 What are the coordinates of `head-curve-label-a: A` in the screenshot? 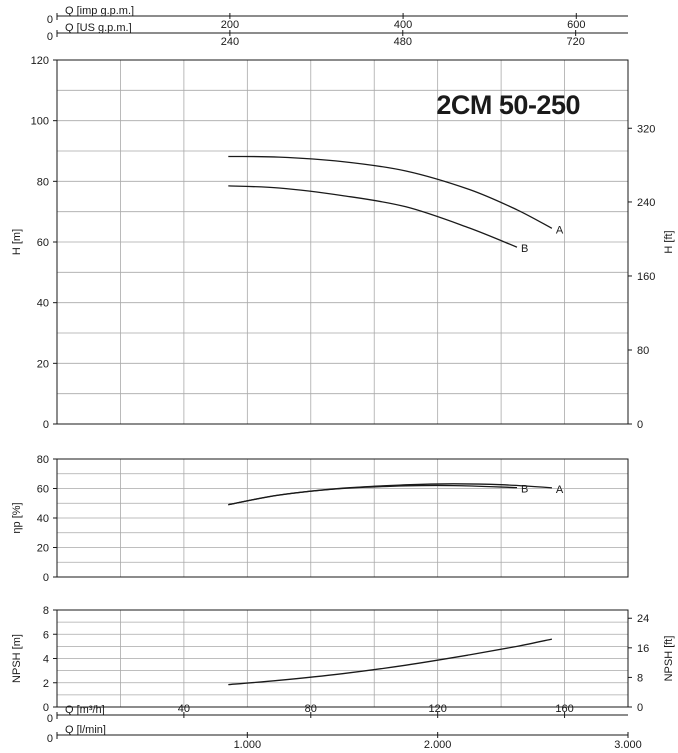 It's located at (560, 230).